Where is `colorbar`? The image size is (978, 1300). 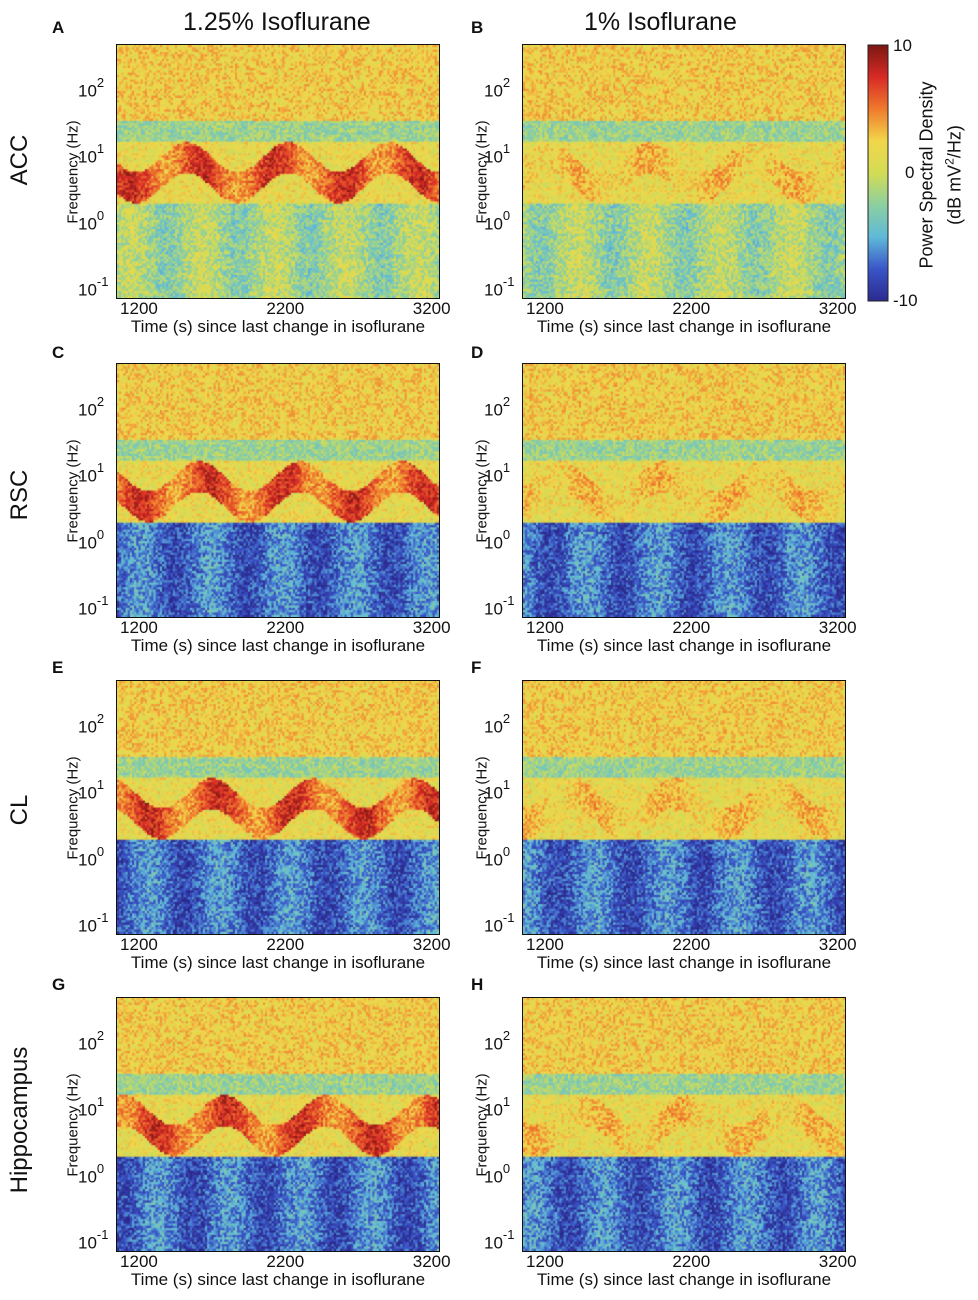 colorbar is located at coordinates (878, 173).